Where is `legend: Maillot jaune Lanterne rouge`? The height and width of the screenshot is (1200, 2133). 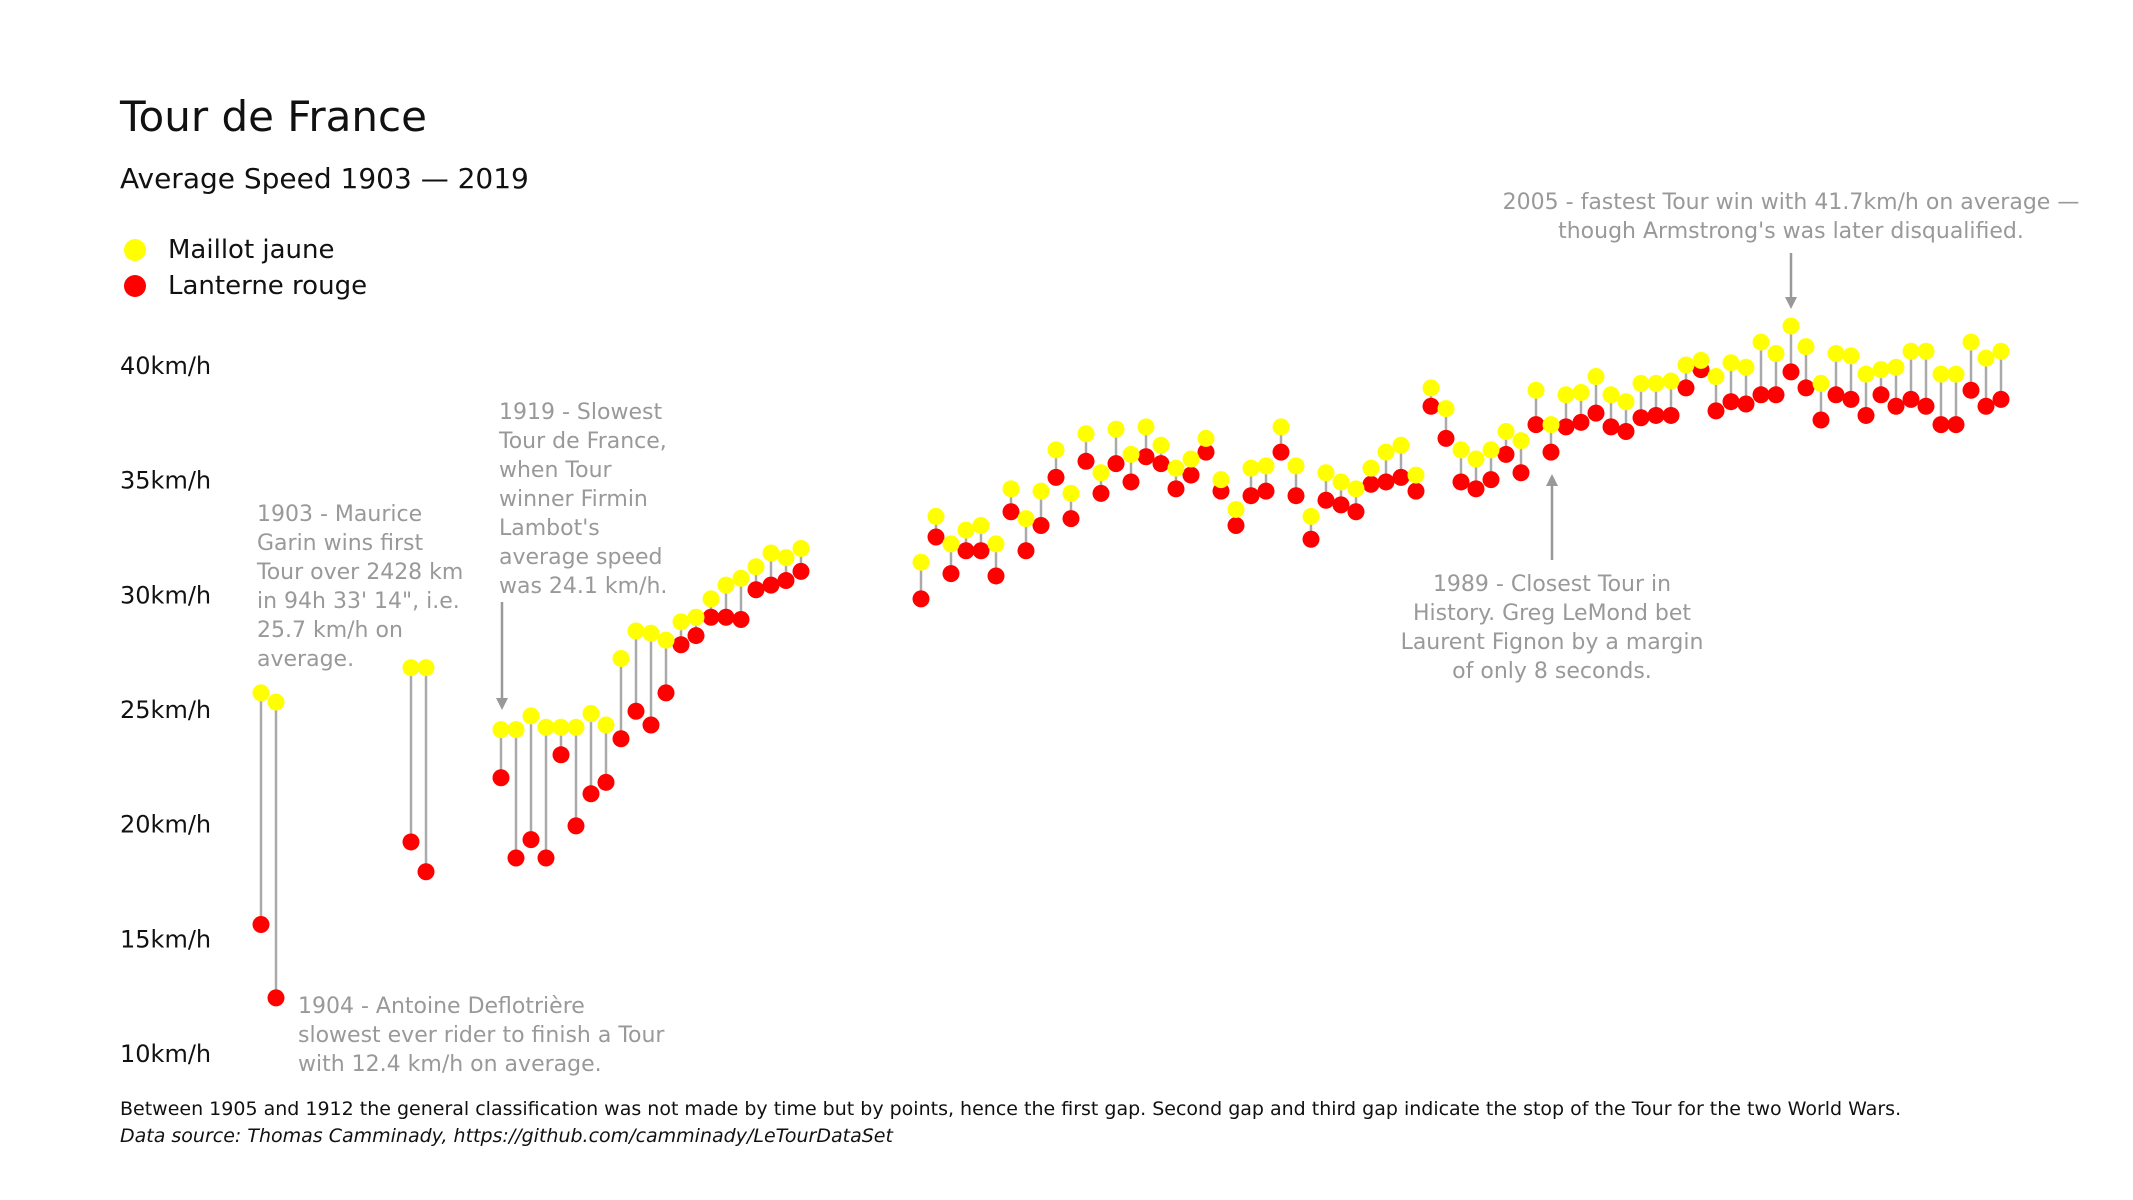 legend: Maillot jaune Lanterne rouge is located at coordinates (245, 268).